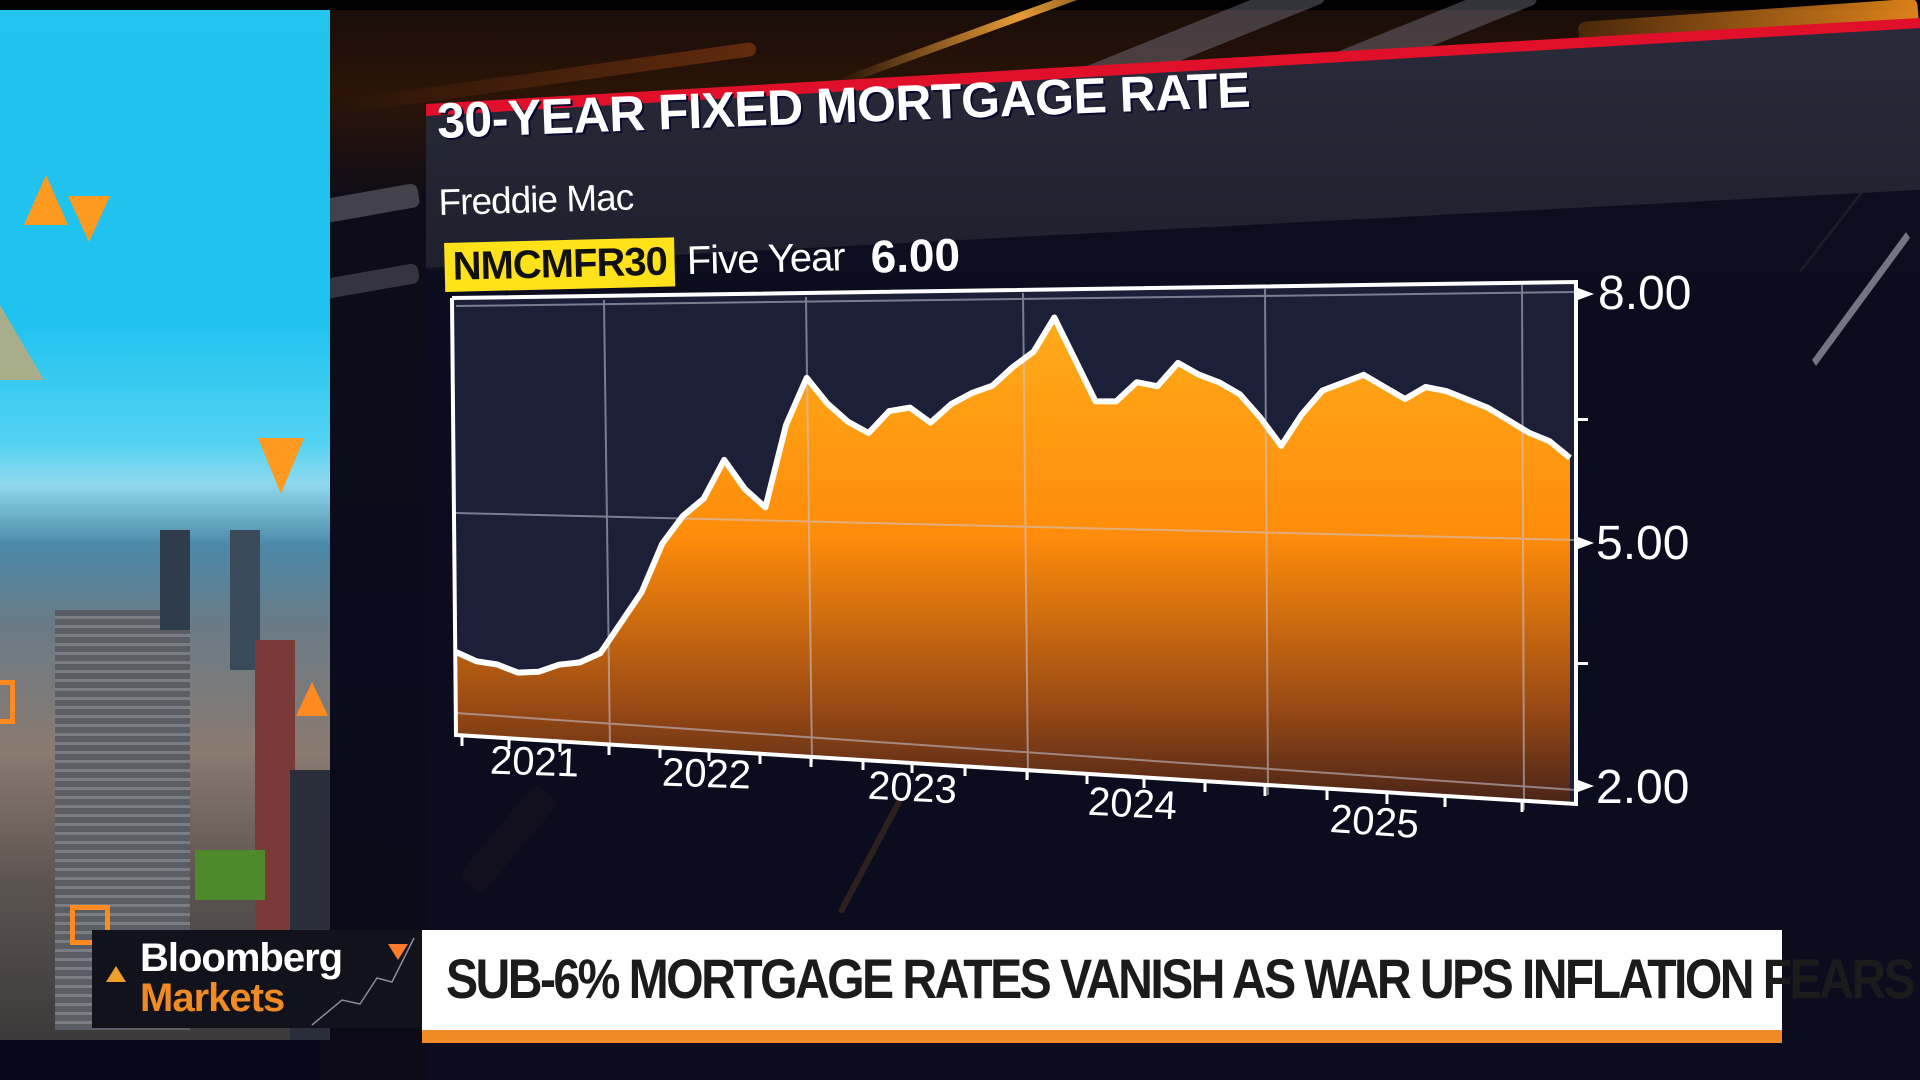  I want to click on x-axis-label: 2023, so click(912, 788).